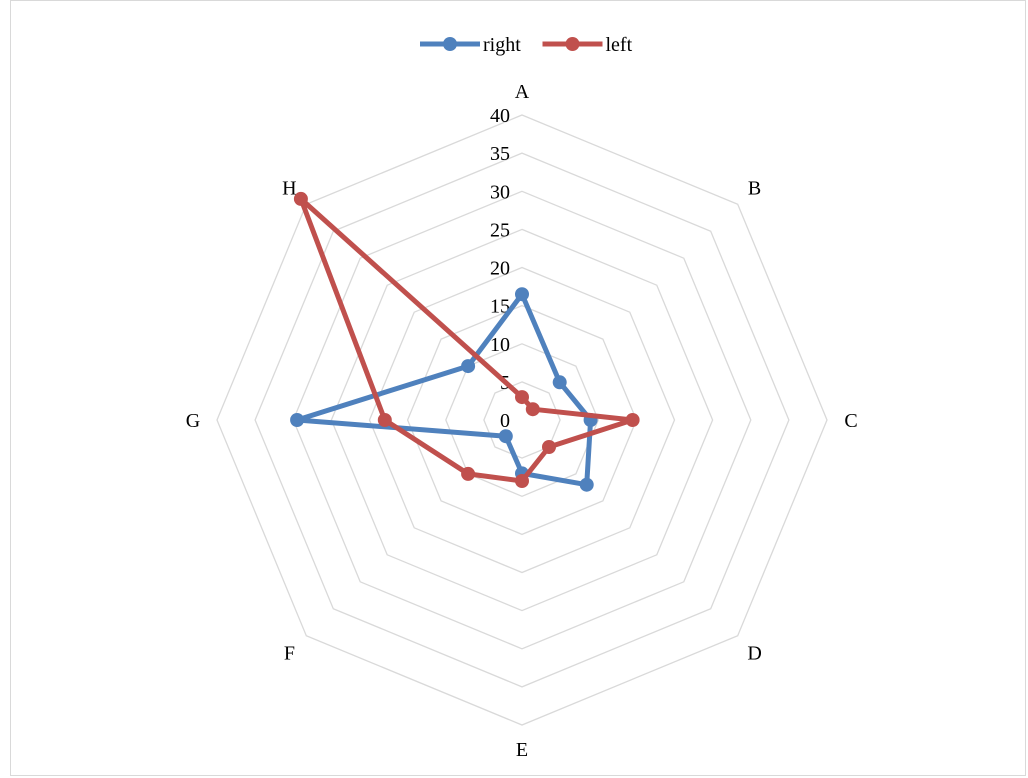 The image size is (1028, 778). I want to click on legend: right left, so click(526, 45).